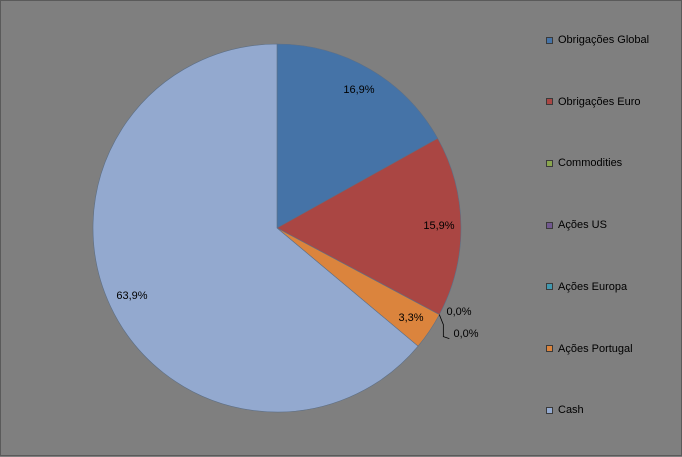  I want to click on data-label-obrigacoes-global: 16,9%, so click(358, 90).